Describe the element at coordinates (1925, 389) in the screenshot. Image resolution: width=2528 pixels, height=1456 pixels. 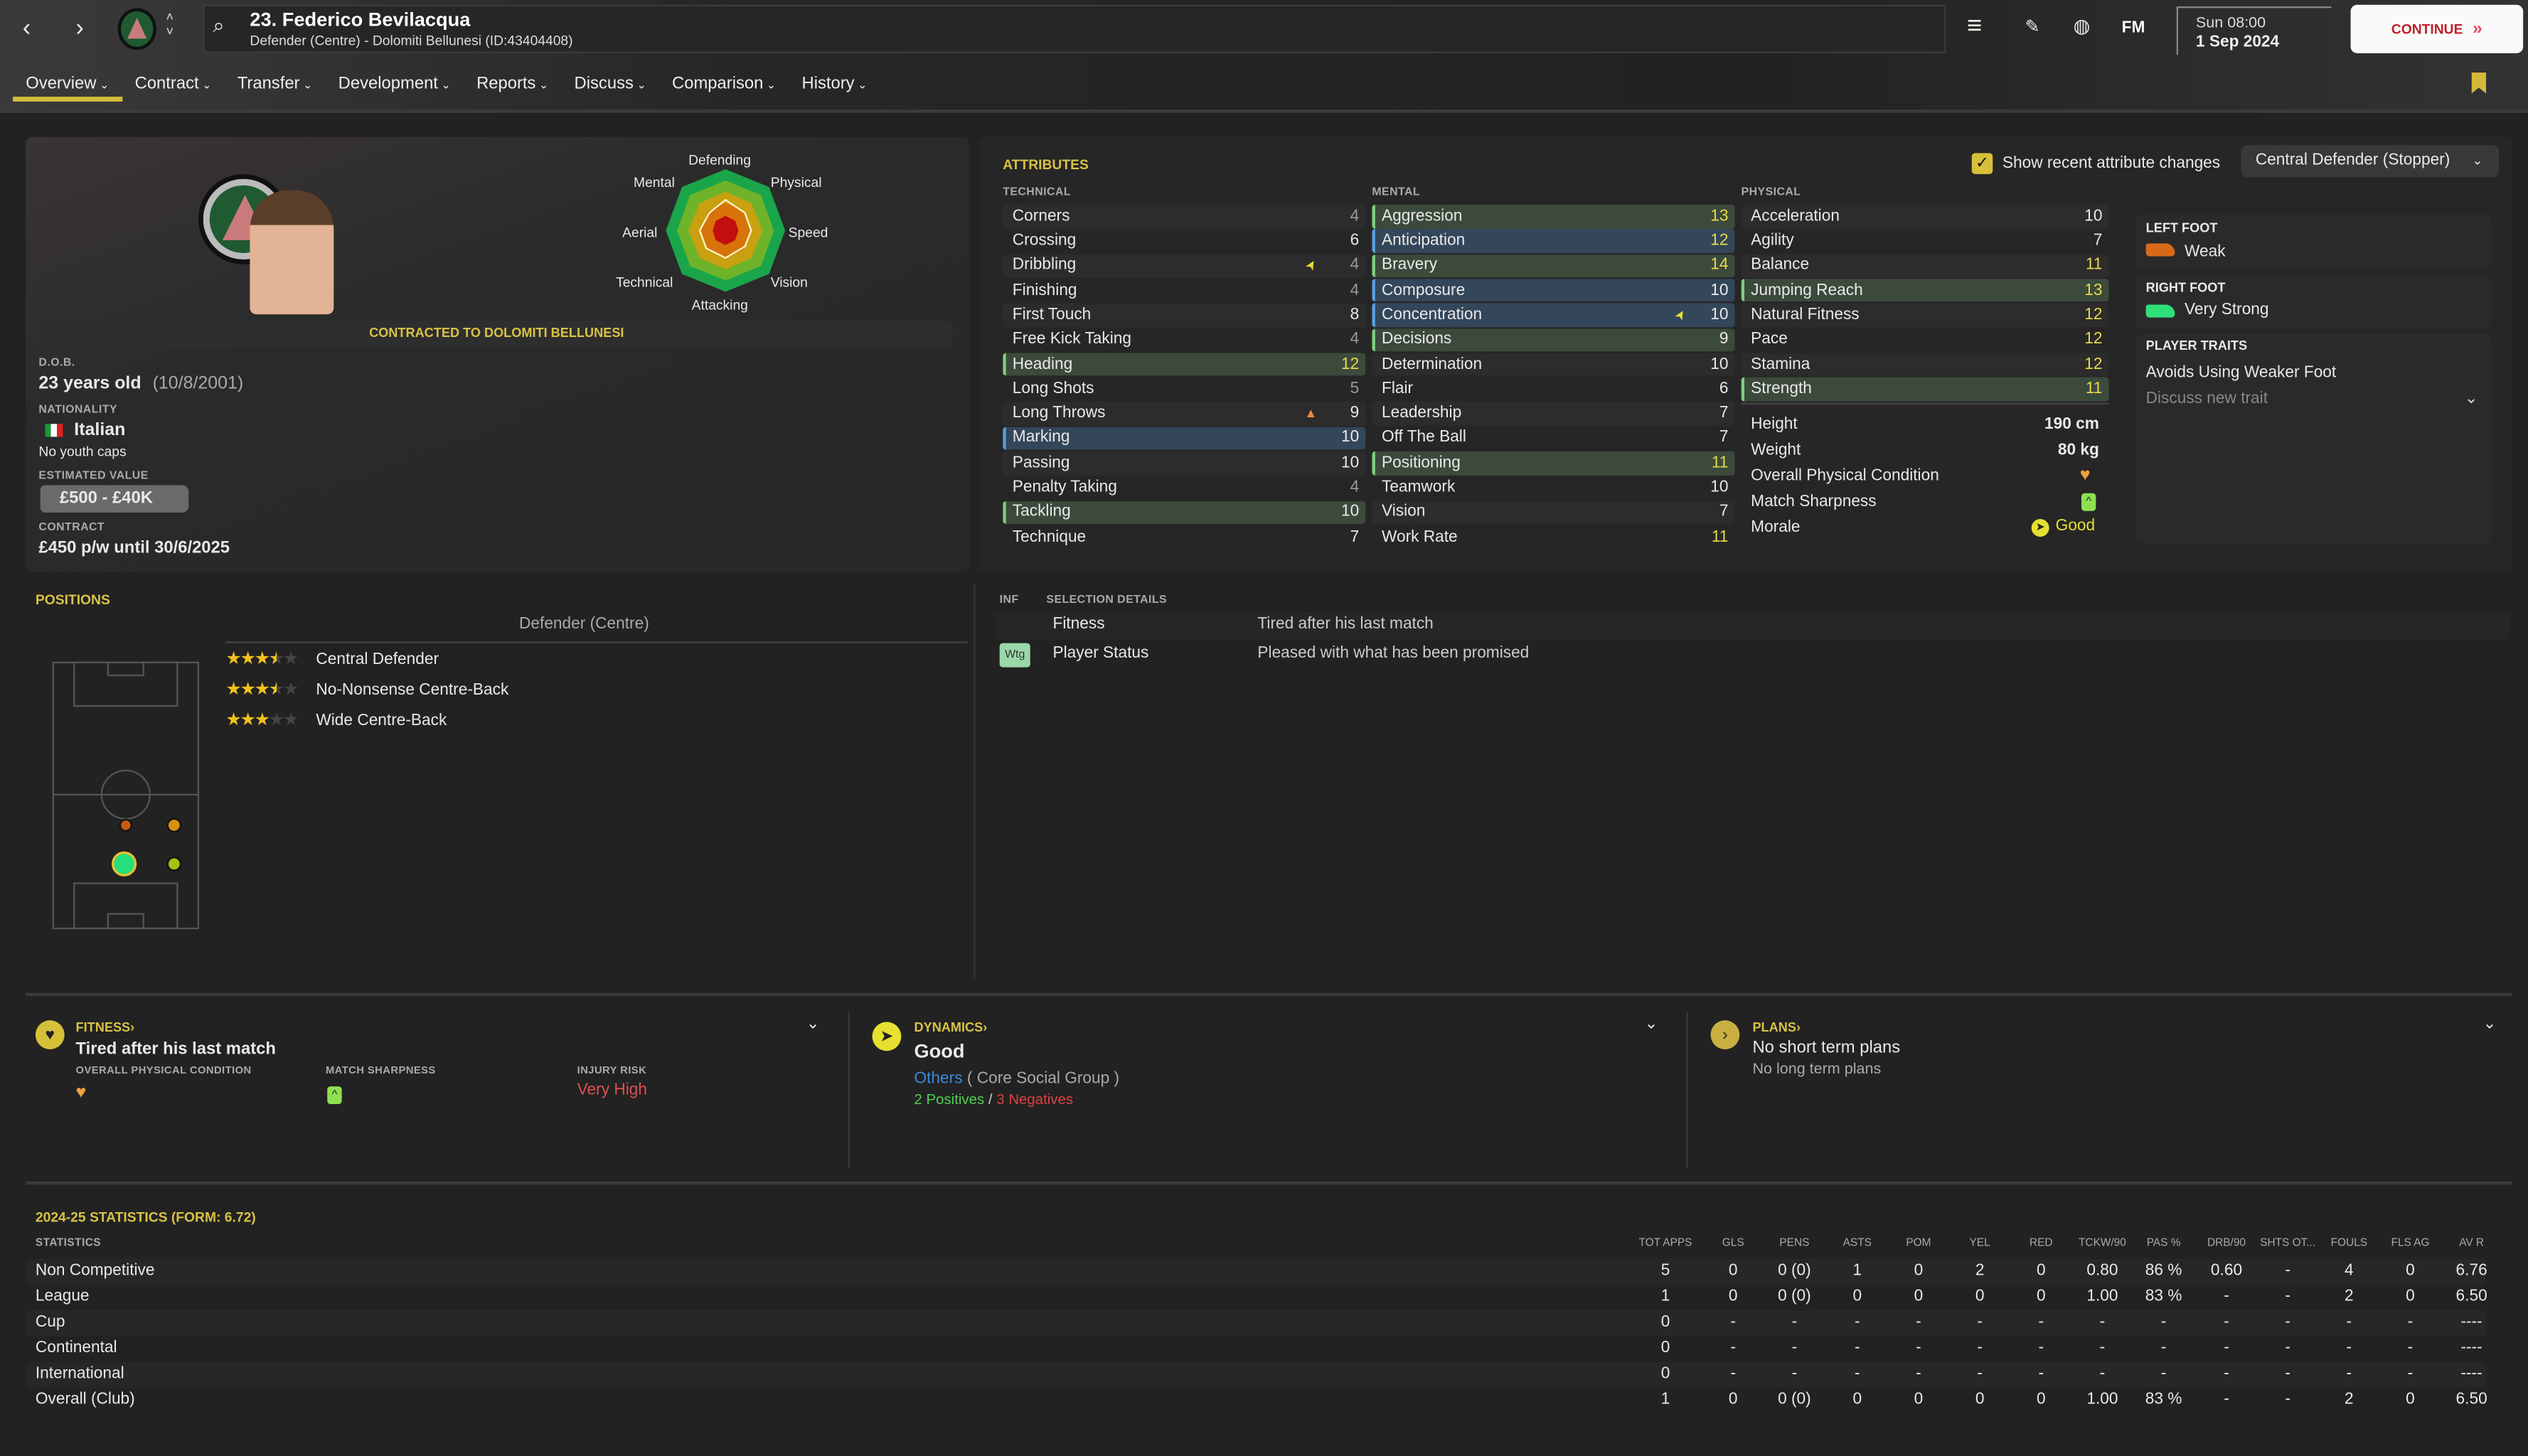
I see `attribute-row-strength: Strength 11` at that location.